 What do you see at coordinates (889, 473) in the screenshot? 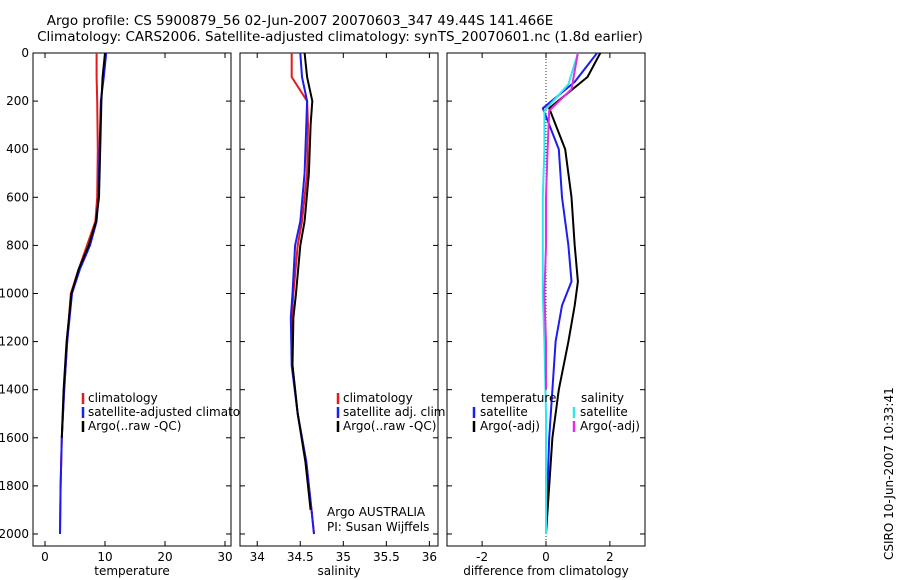
I see `credit-label: CSIRO 10-Jun-2007 10:33:41` at bounding box center [889, 473].